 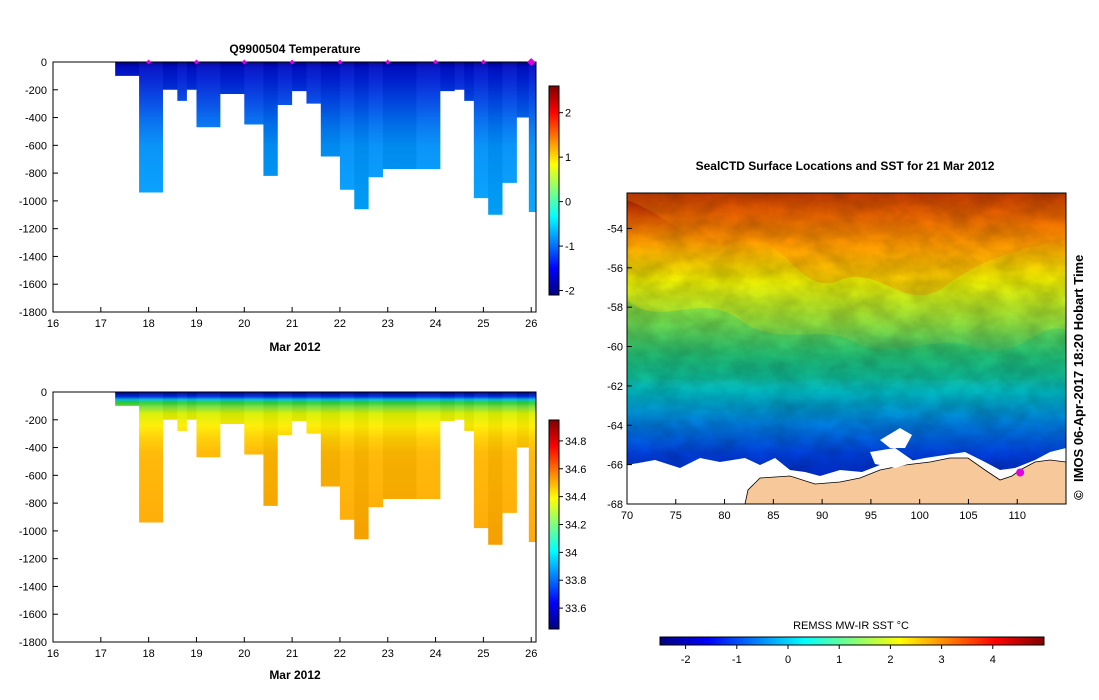 I want to click on map-y-tick-label: -62, so click(x=615, y=387).